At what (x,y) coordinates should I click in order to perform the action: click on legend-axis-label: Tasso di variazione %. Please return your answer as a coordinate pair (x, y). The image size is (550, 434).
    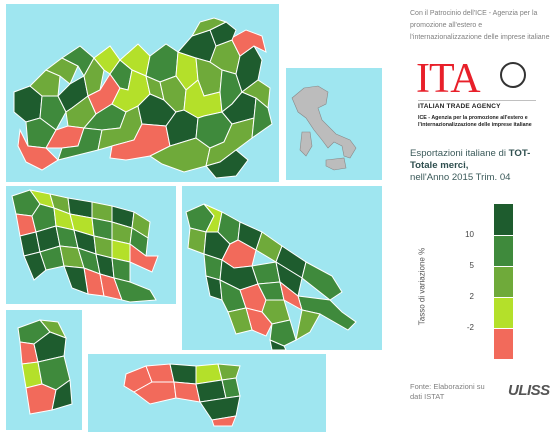
    Looking at the image, I should click on (422, 286).